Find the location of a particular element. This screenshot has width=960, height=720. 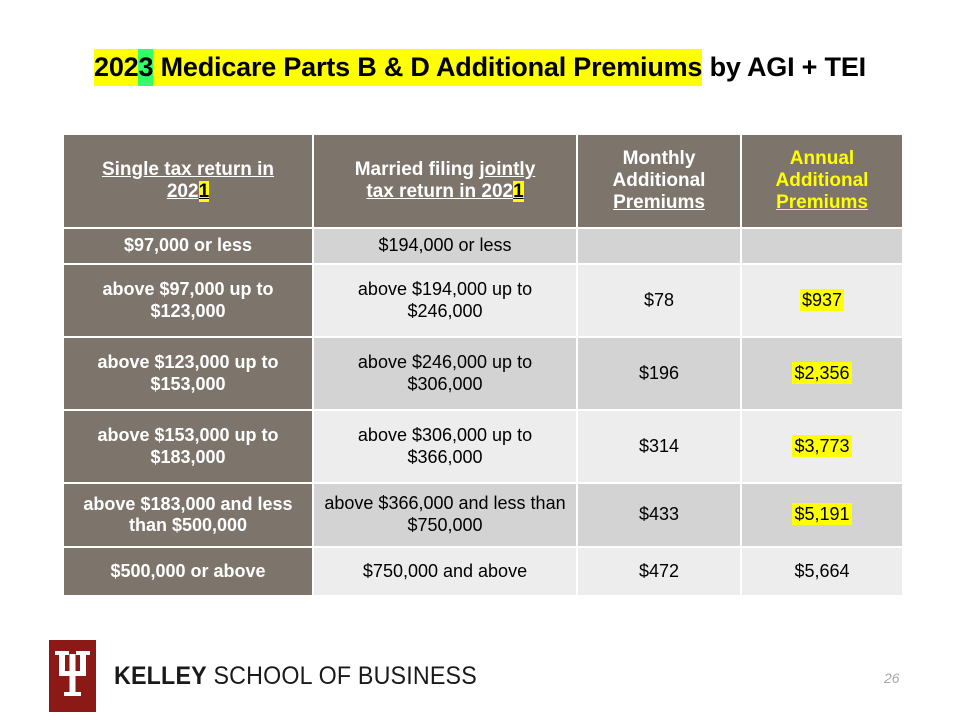

annual-premium-highlight: $2,356 is located at coordinates (822, 372).